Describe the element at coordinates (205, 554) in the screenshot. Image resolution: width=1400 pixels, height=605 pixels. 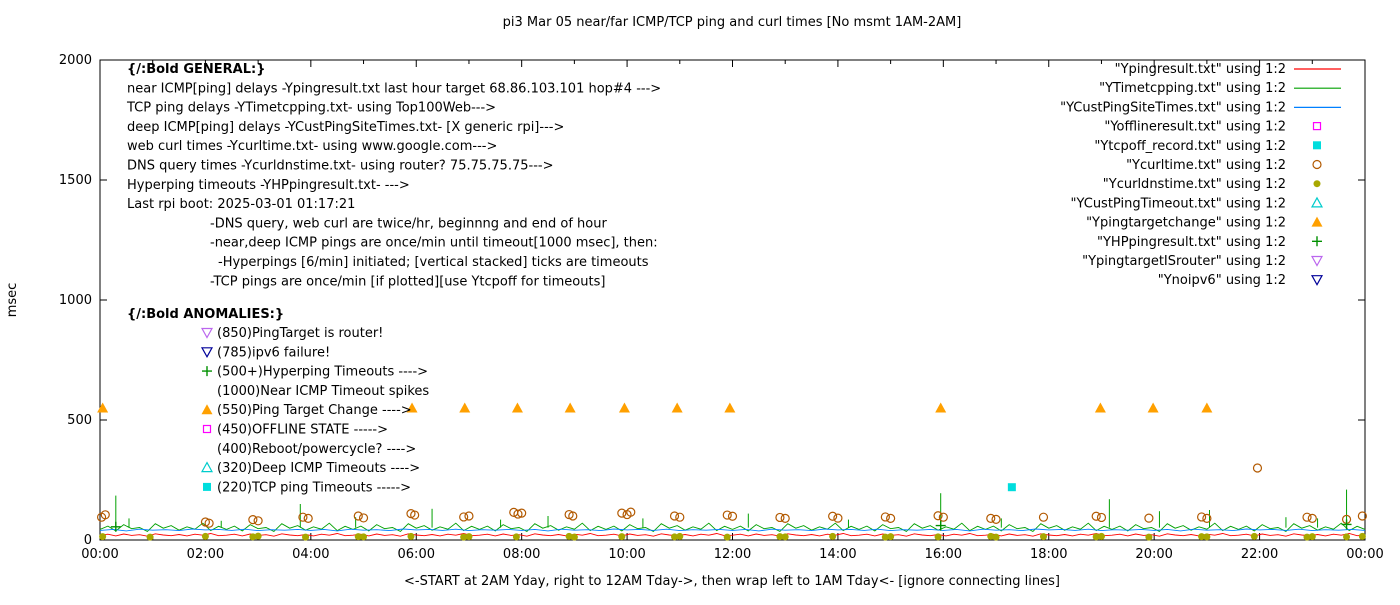
I see `x-tick-label: 02:00` at that location.